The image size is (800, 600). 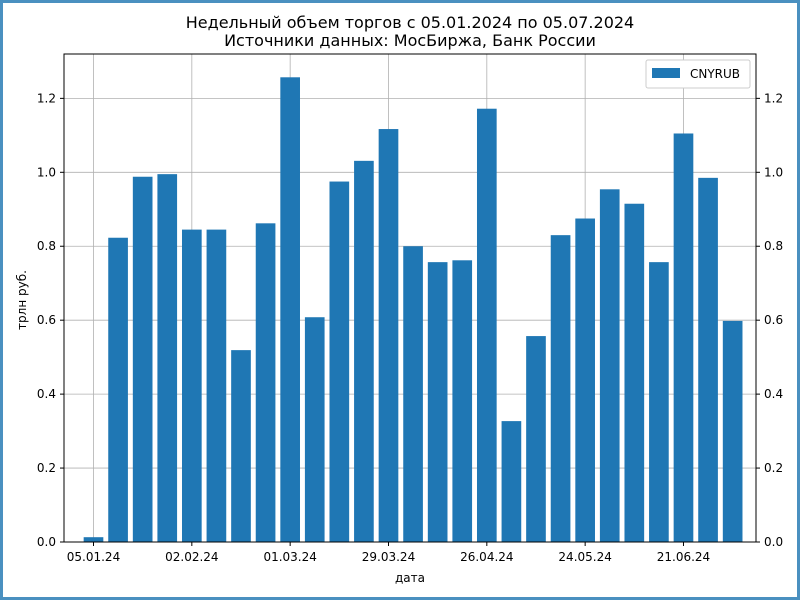 I want to click on legend-box, so click(x=698, y=74).